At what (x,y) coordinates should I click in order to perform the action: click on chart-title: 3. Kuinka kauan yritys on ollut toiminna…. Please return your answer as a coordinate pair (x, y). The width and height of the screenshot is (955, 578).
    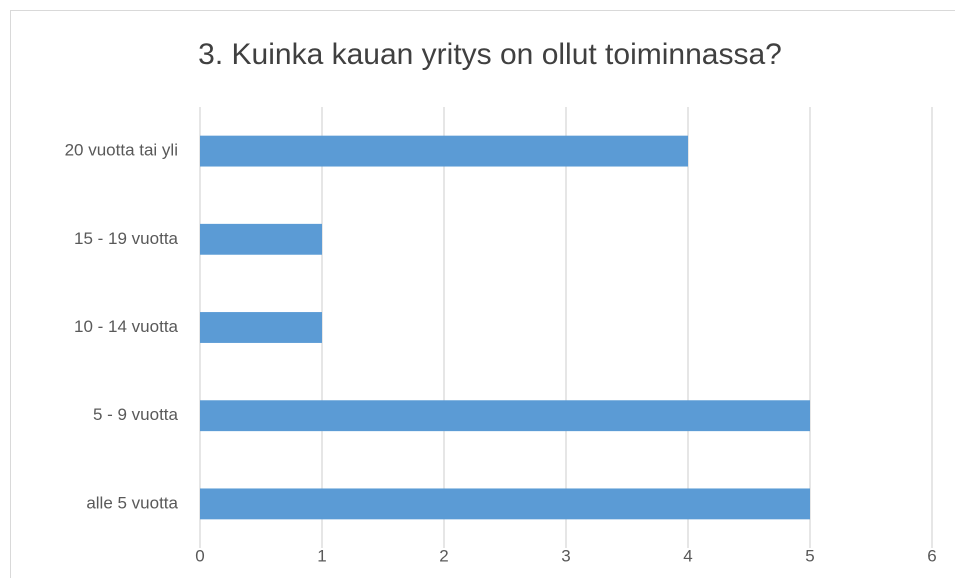
    Looking at the image, I should click on (490, 54).